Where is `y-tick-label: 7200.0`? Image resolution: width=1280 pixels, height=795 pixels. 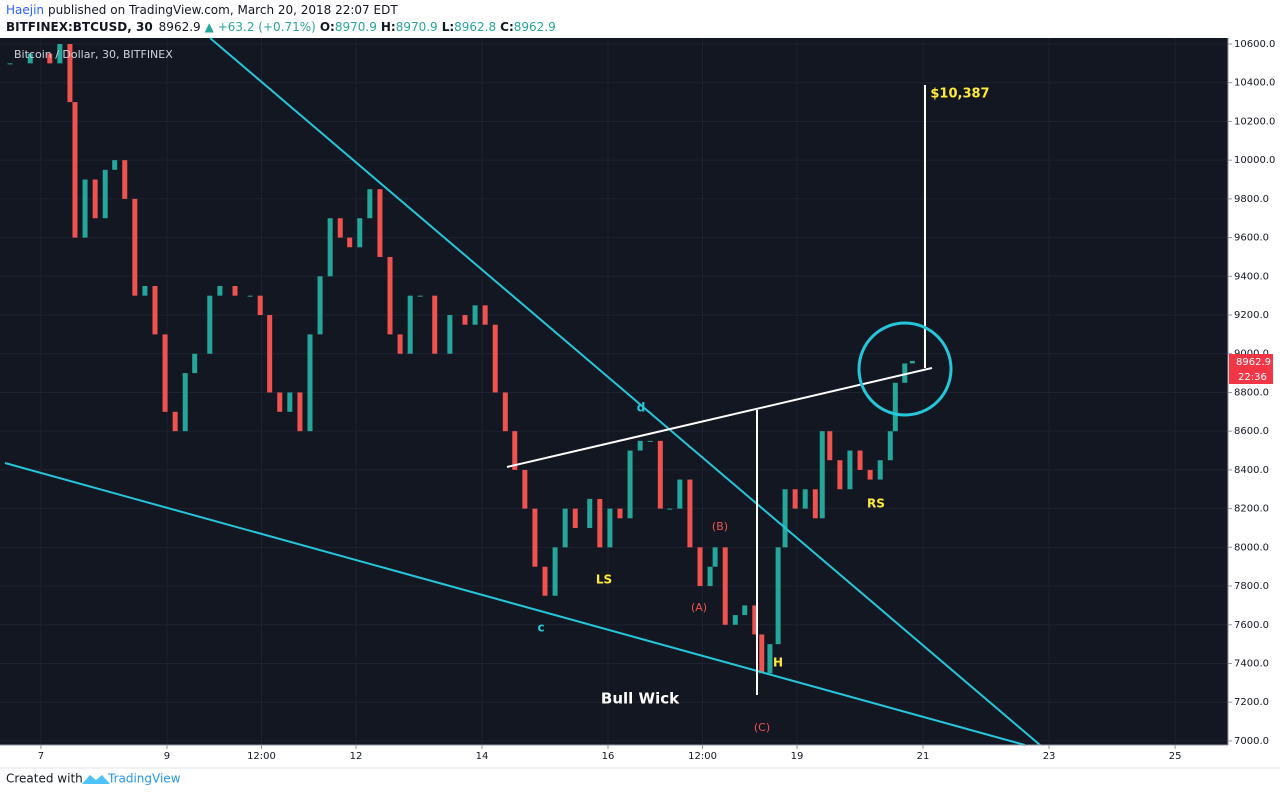
y-tick-label: 7200.0 is located at coordinates (1251, 702).